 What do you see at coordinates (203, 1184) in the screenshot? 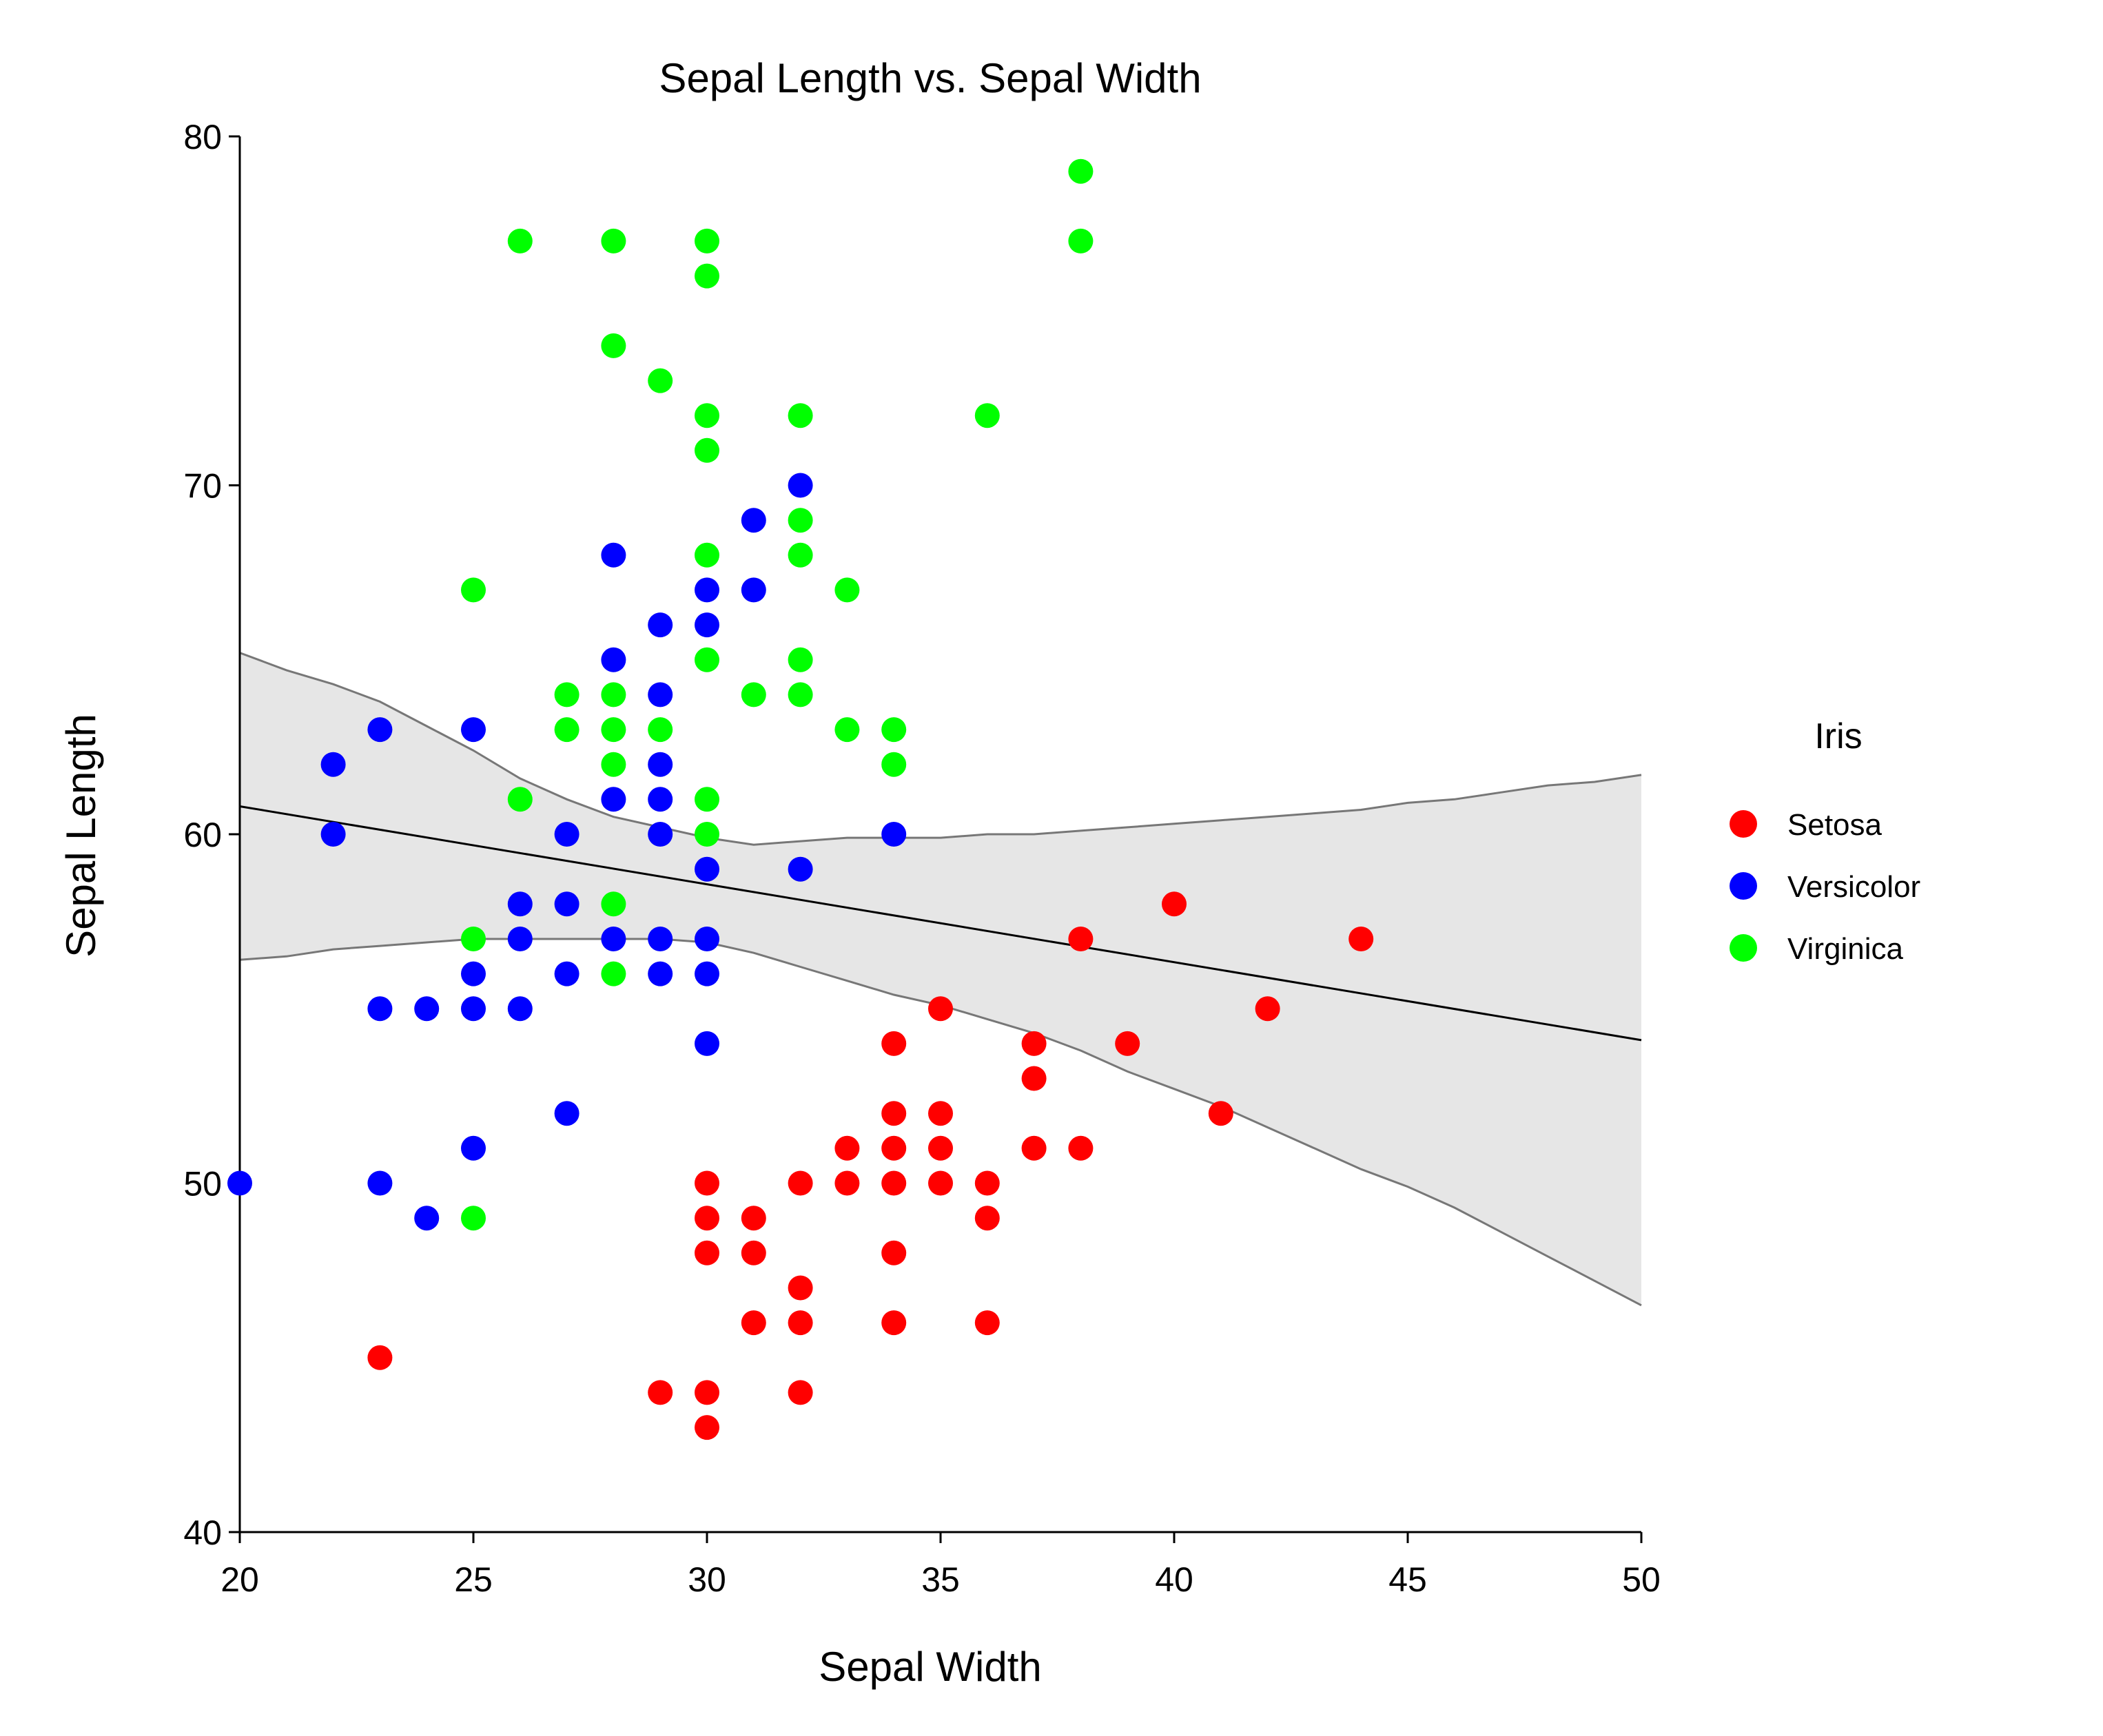
I see `y-tick-label: 50` at bounding box center [203, 1184].